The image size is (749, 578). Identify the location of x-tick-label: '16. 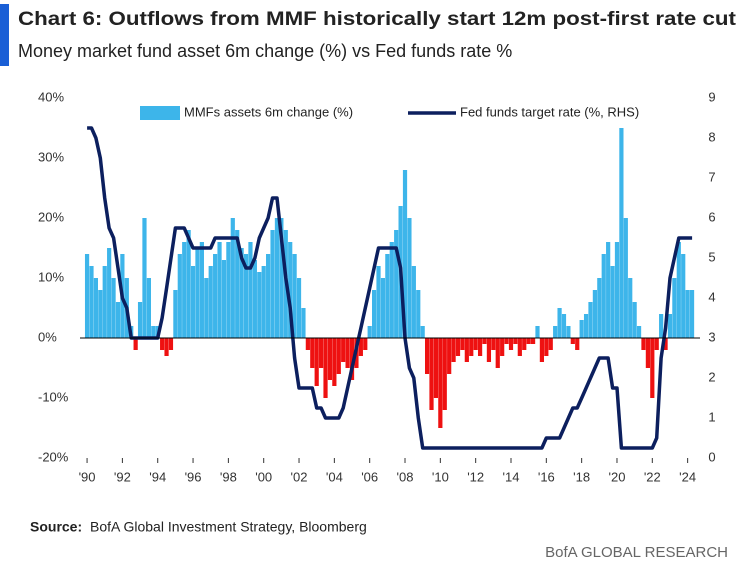
(546, 476).